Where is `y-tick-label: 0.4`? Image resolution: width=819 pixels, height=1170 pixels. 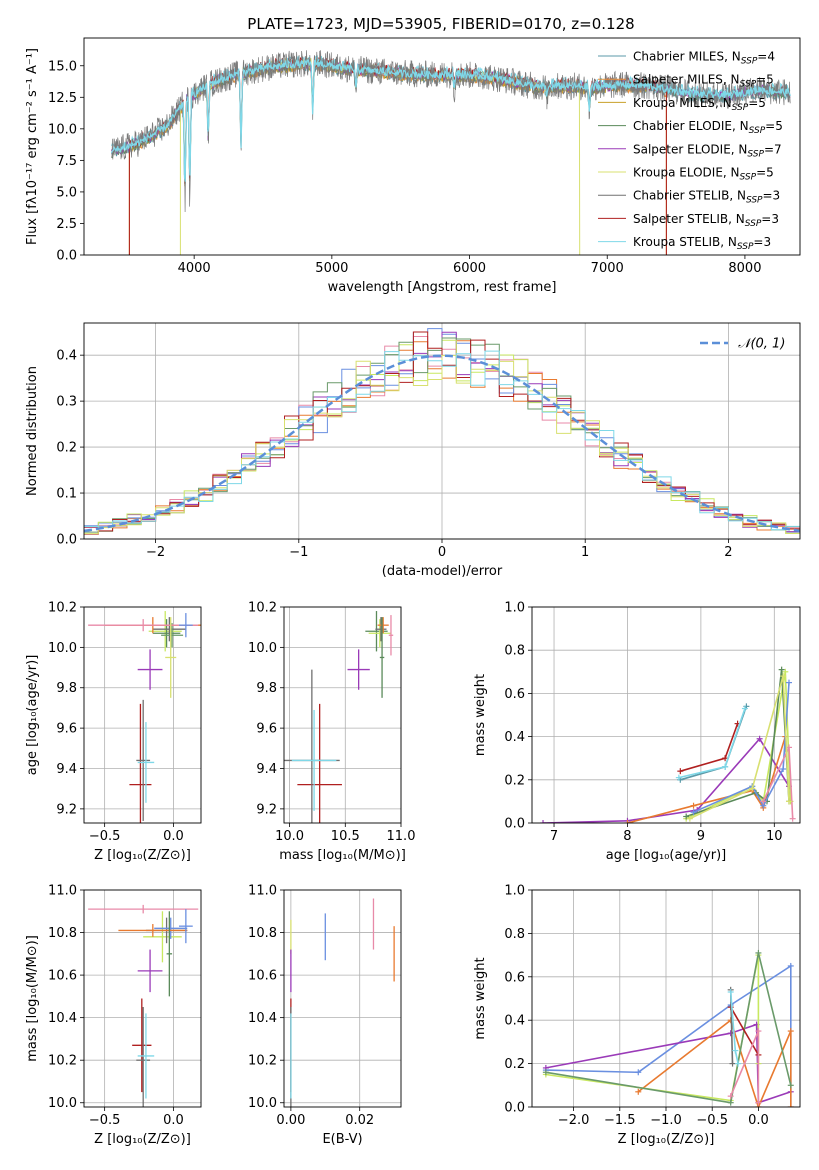
y-tick-label: 0.4 is located at coordinates (514, 737).